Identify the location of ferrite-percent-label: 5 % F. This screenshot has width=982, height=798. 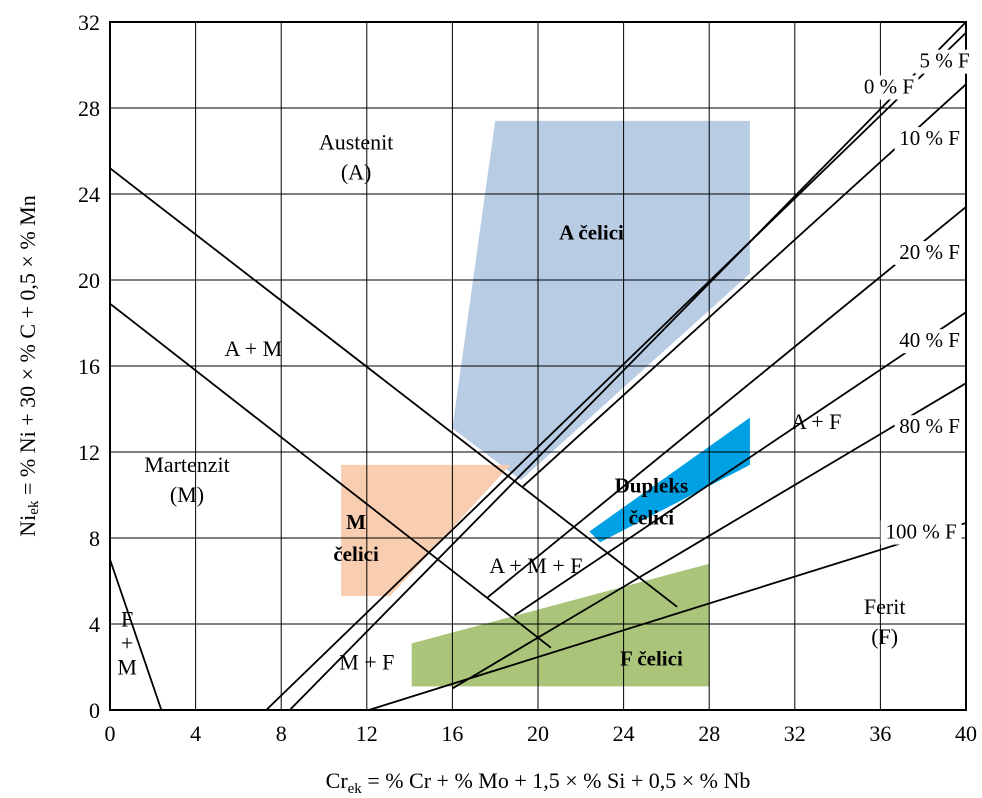
(945, 61).